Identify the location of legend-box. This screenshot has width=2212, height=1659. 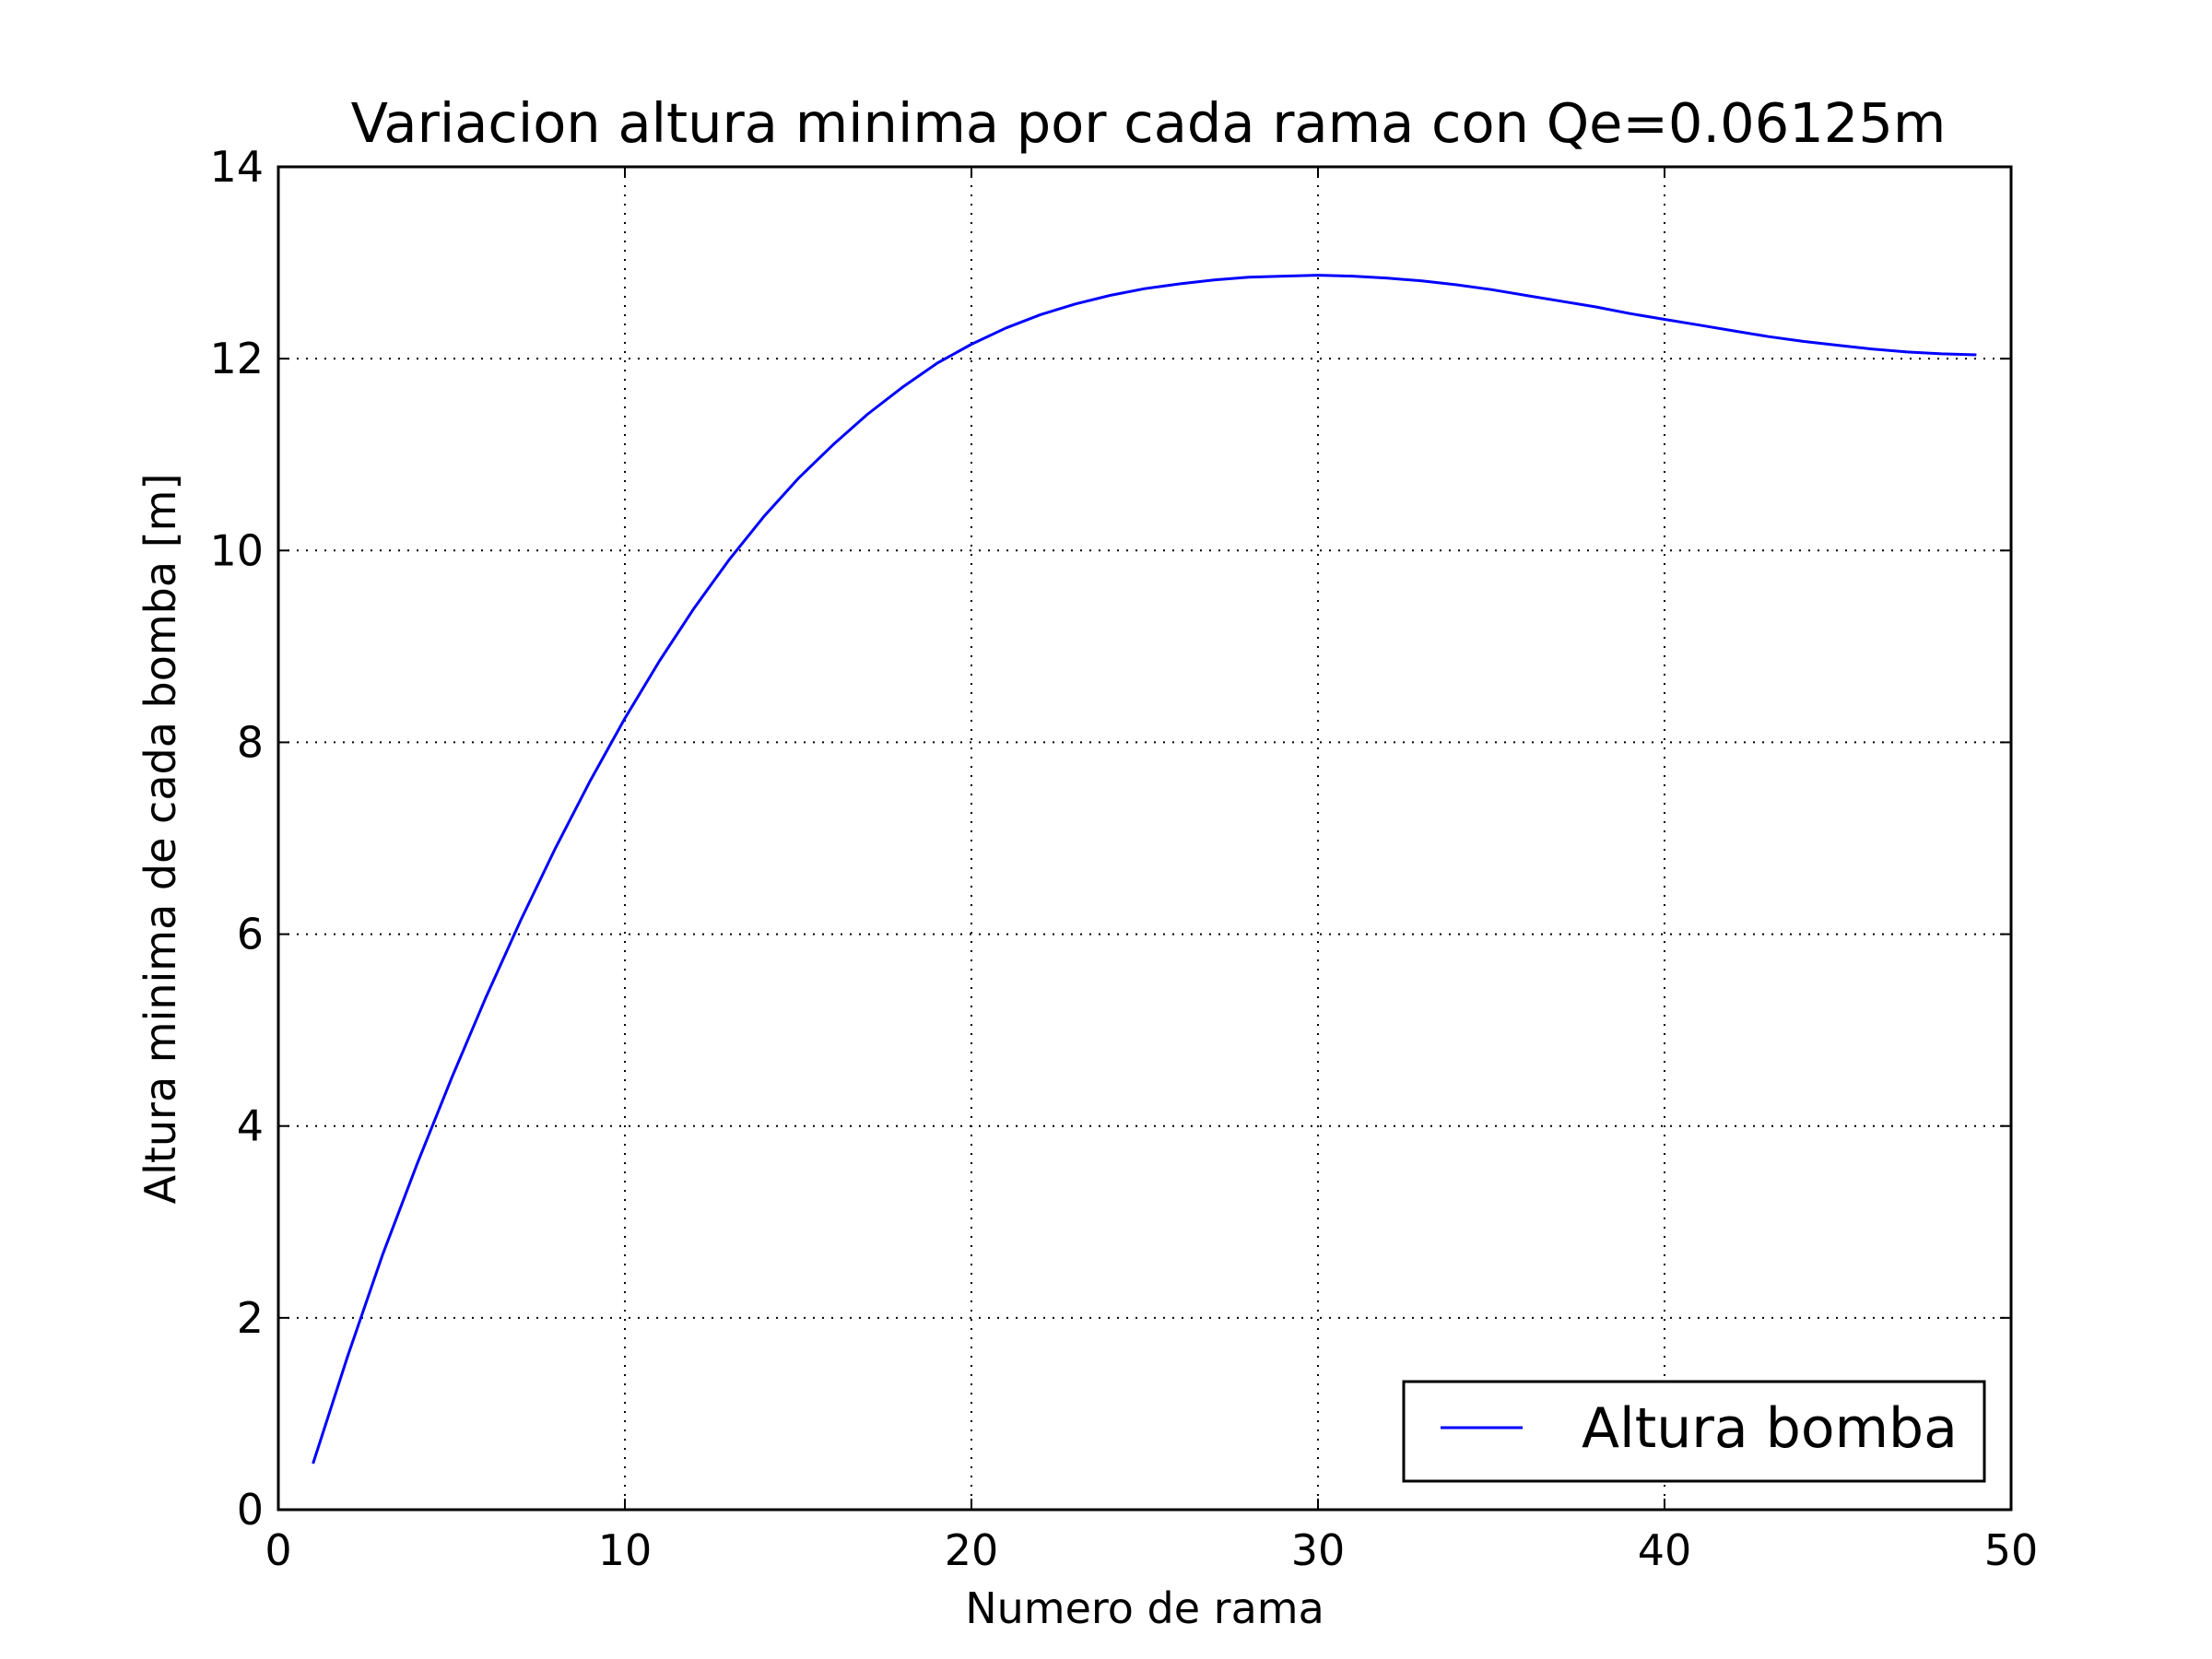
(1694, 1431).